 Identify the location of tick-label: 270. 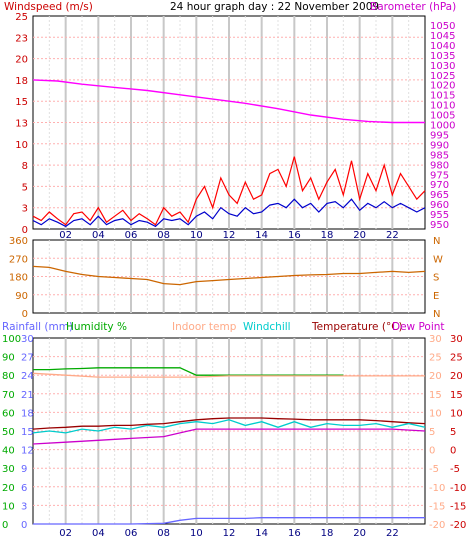
(18, 259).